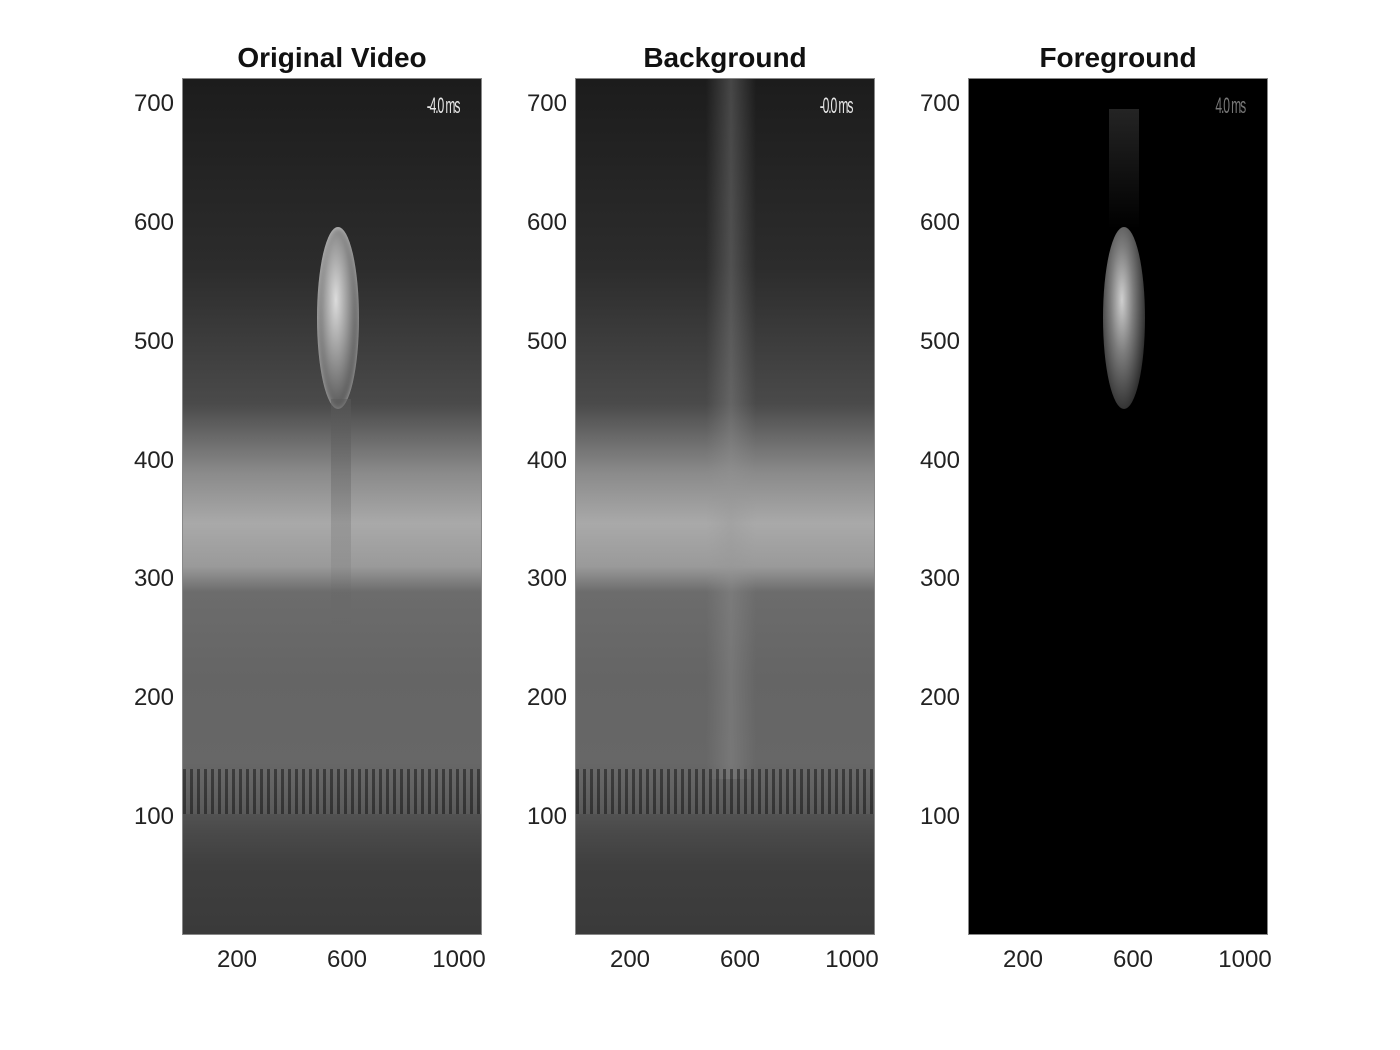 This screenshot has width=1400, height=1050. What do you see at coordinates (835, 106) in the screenshot?
I see `timestamp-label: -0.0 ms` at bounding box center [835, 106].